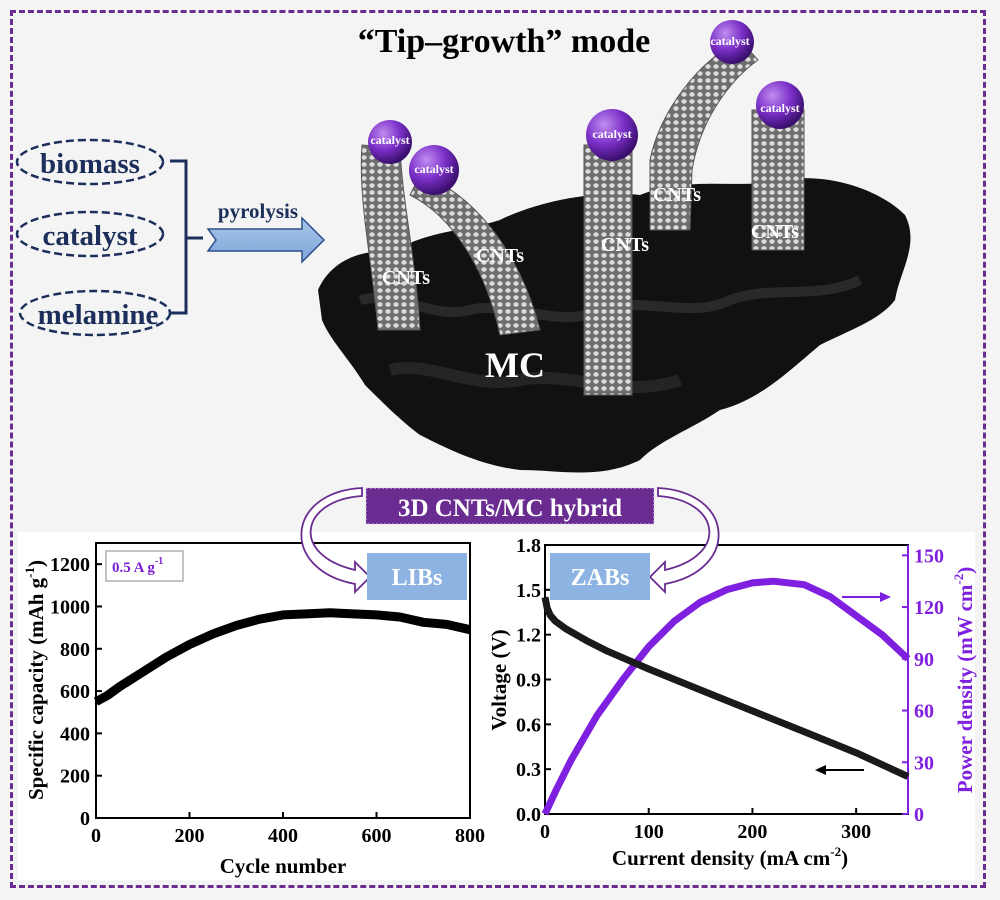  Describe the element at coordinates (475, 240) in the screenshot. I see `cnt-tube-2: catalyst CNTs` at that location.